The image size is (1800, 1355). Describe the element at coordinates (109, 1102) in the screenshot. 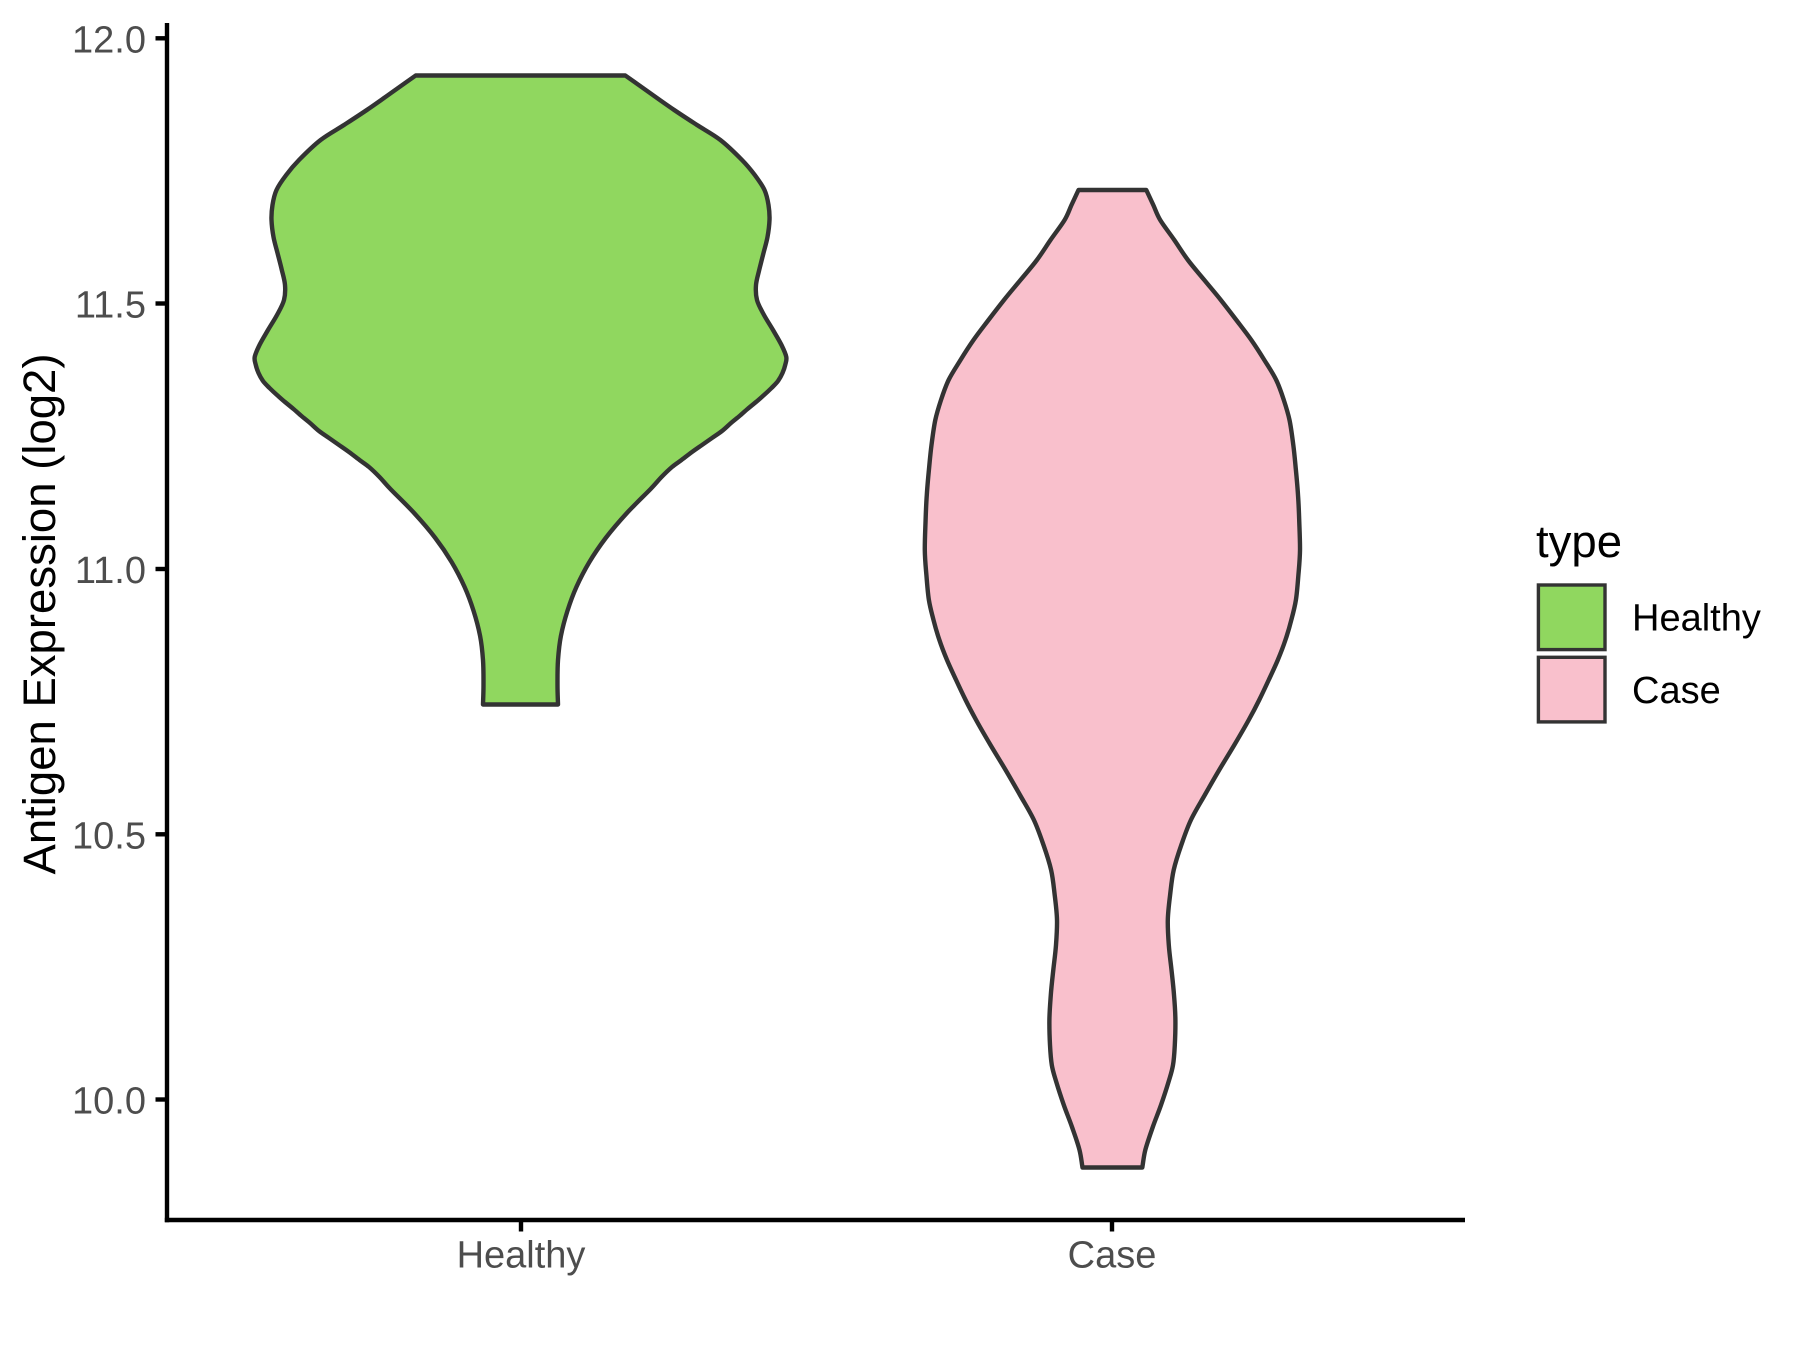

I see `svg-text: 10.0` at that location.